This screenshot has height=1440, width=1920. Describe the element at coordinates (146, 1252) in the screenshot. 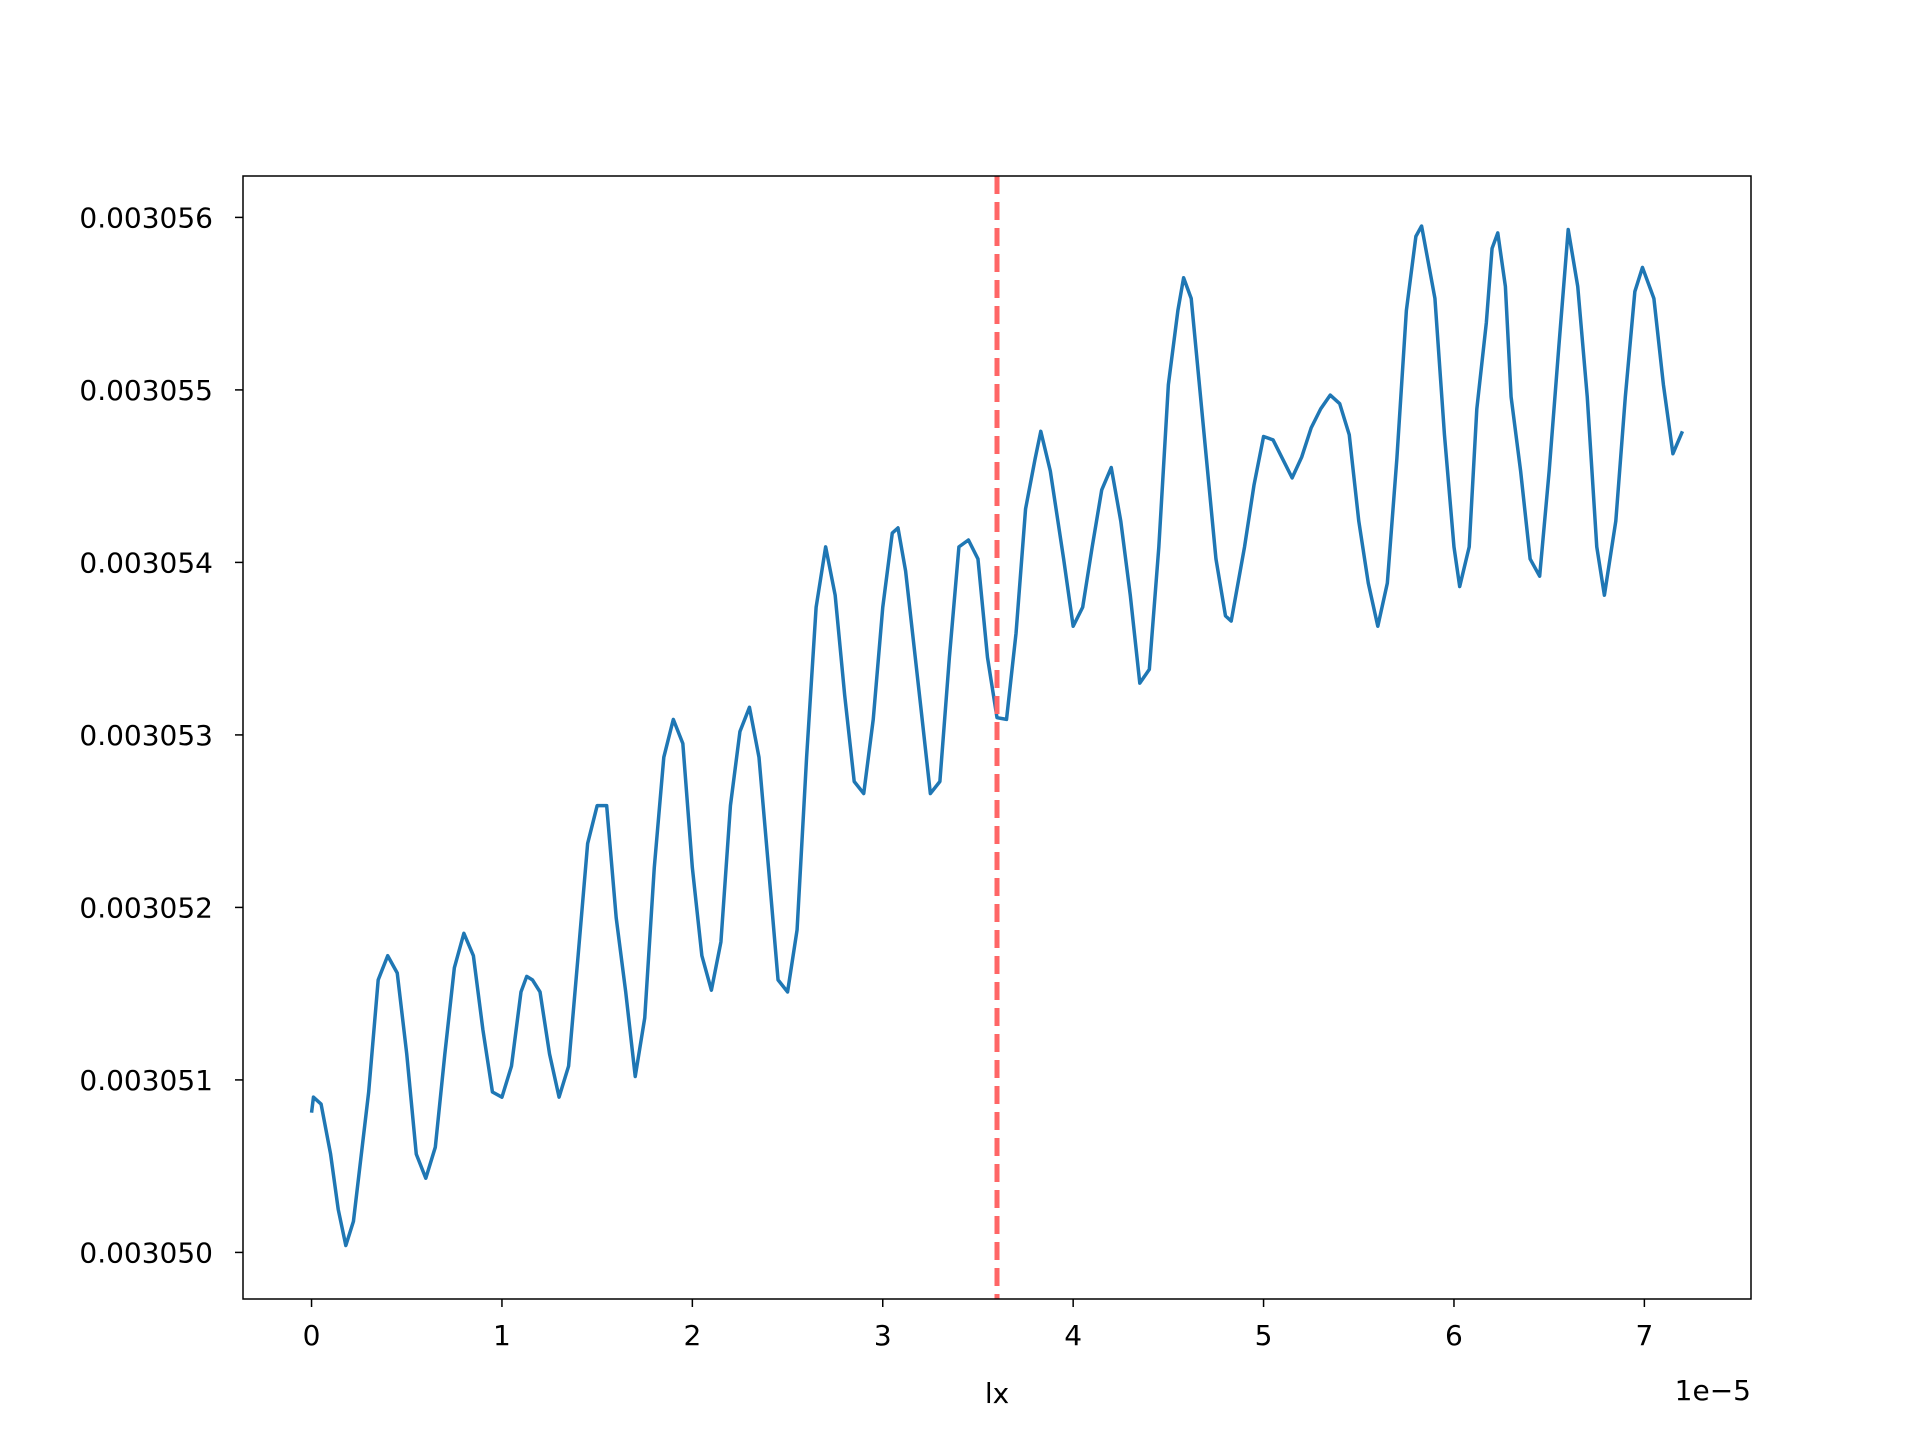

I see `y-tick-label: 0.003050` at that location.